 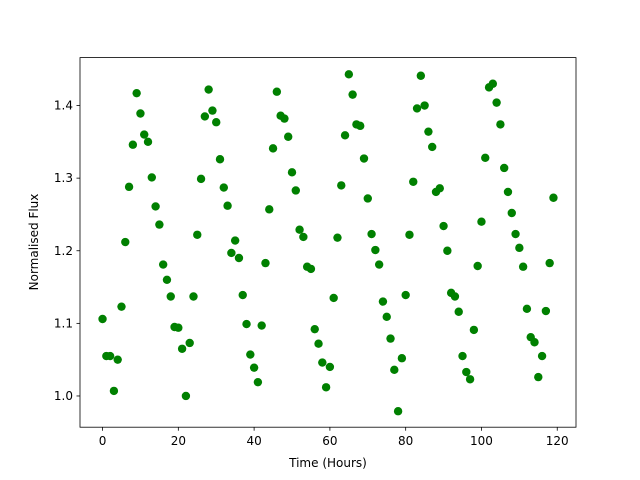 What do you see at coordinates (178, 441) in the screenshot?
I see `x-tick-label: 20` at bounding box center [178, 441].